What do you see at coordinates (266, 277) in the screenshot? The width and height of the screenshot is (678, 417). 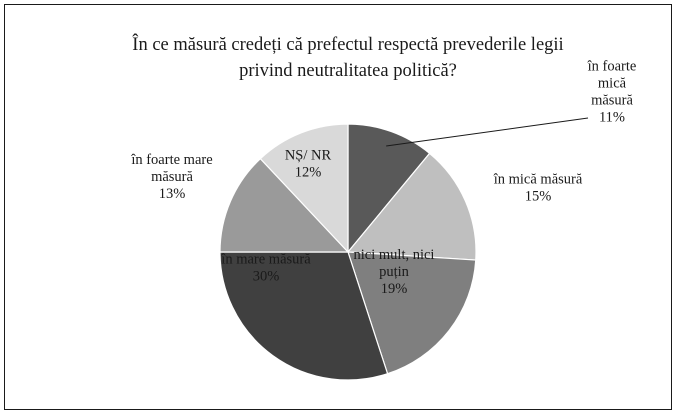 I see `slice-value-label: 30%` at bounding box center [266, 277].